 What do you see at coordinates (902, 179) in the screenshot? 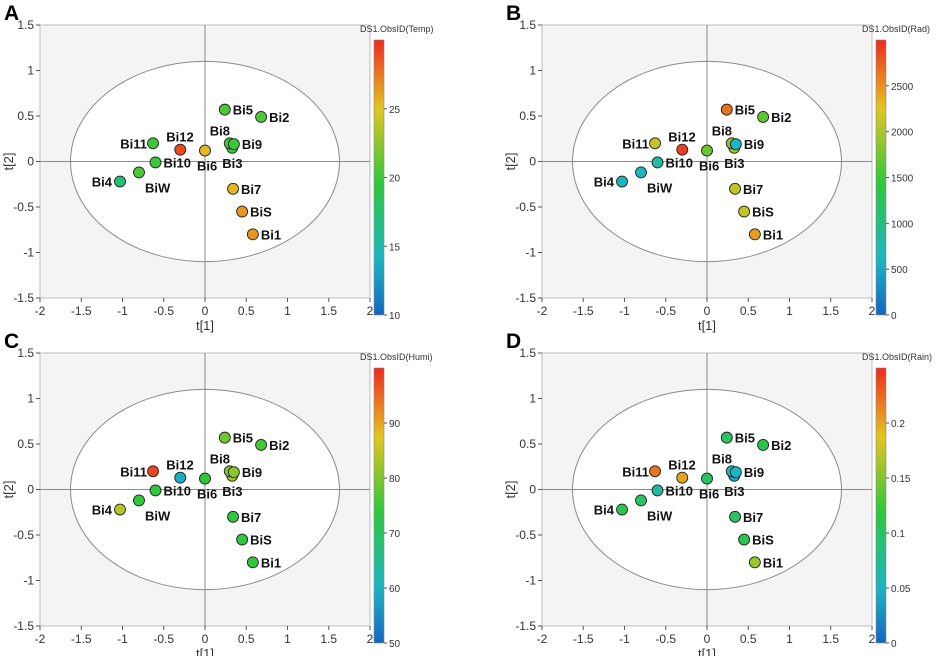
I see `colorbar-tick-label: 1500` at bounding box center [902, 179].